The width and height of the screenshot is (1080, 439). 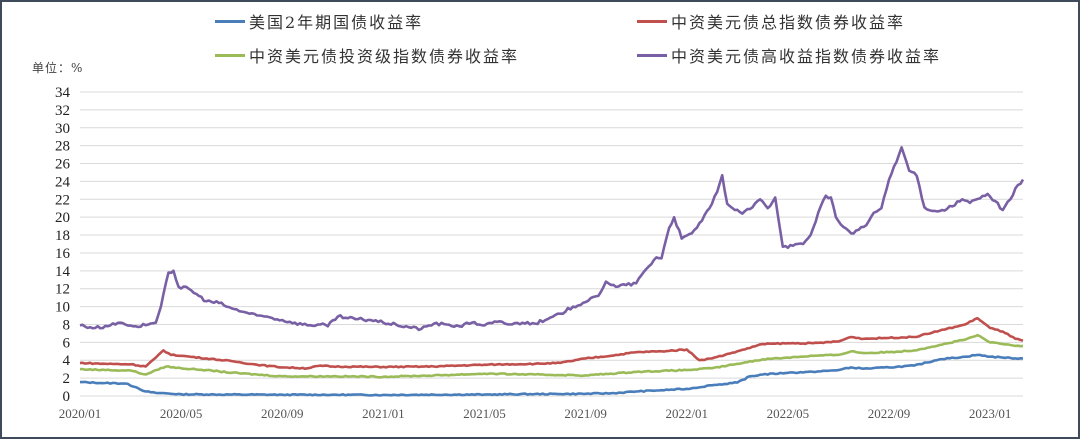 What do you see at coordinates (67, 361) in the screenshot?
I see `y-tick-label: 4` at bounding box center [67, 361].